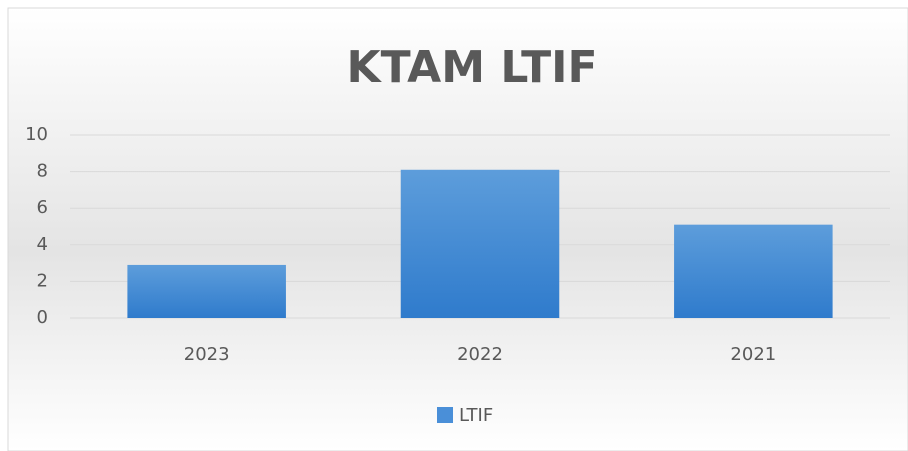  What do you see at coordinates (42, 171) in the screenshot?
I see `y-tick-label: 8` at bounding box center [42, 171].